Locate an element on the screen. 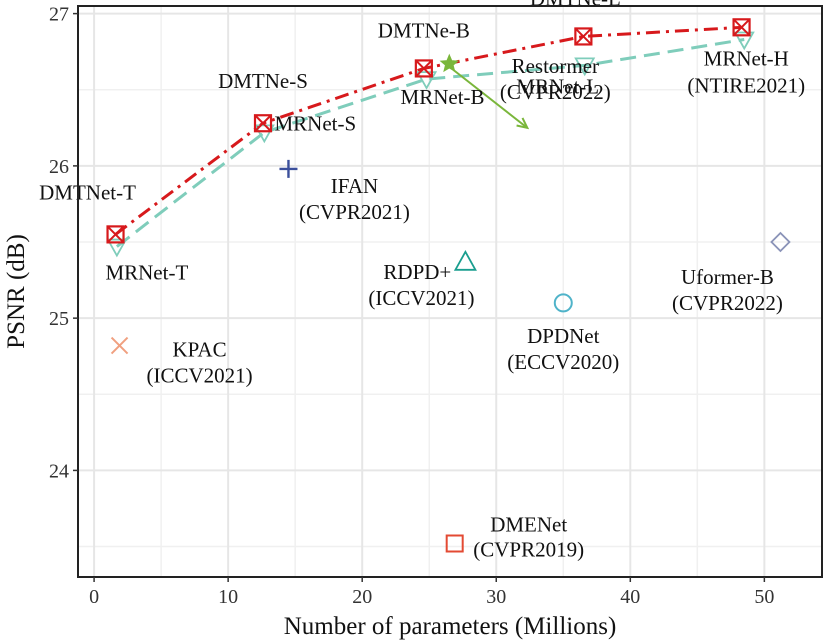  point-label-mrnet: MRNet-B is located at coordinates (443, 97).